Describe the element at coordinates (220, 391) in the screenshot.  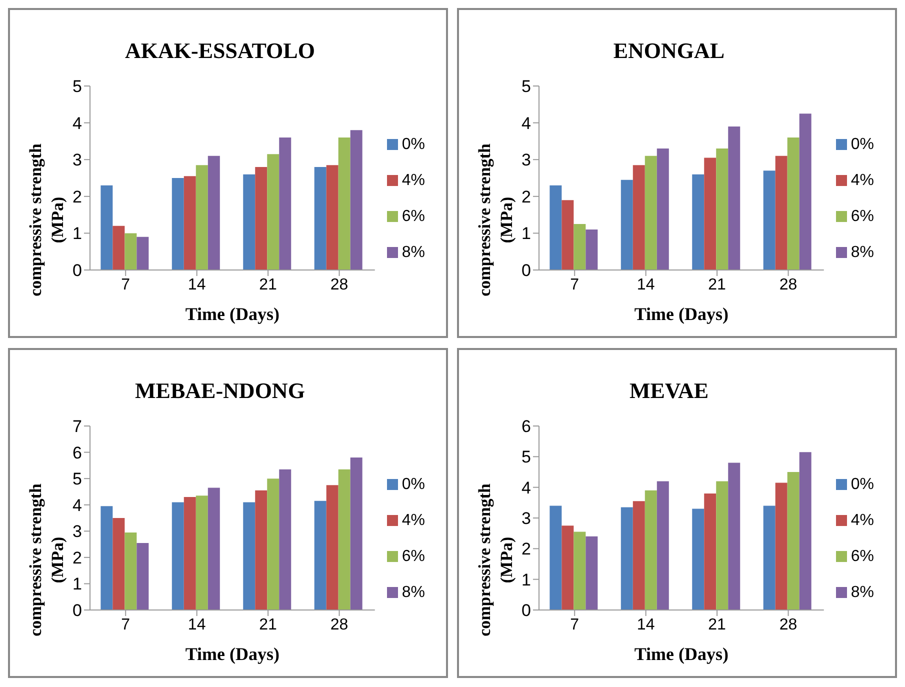
I see `chart-title: MEBAE-NDONG` at that location.